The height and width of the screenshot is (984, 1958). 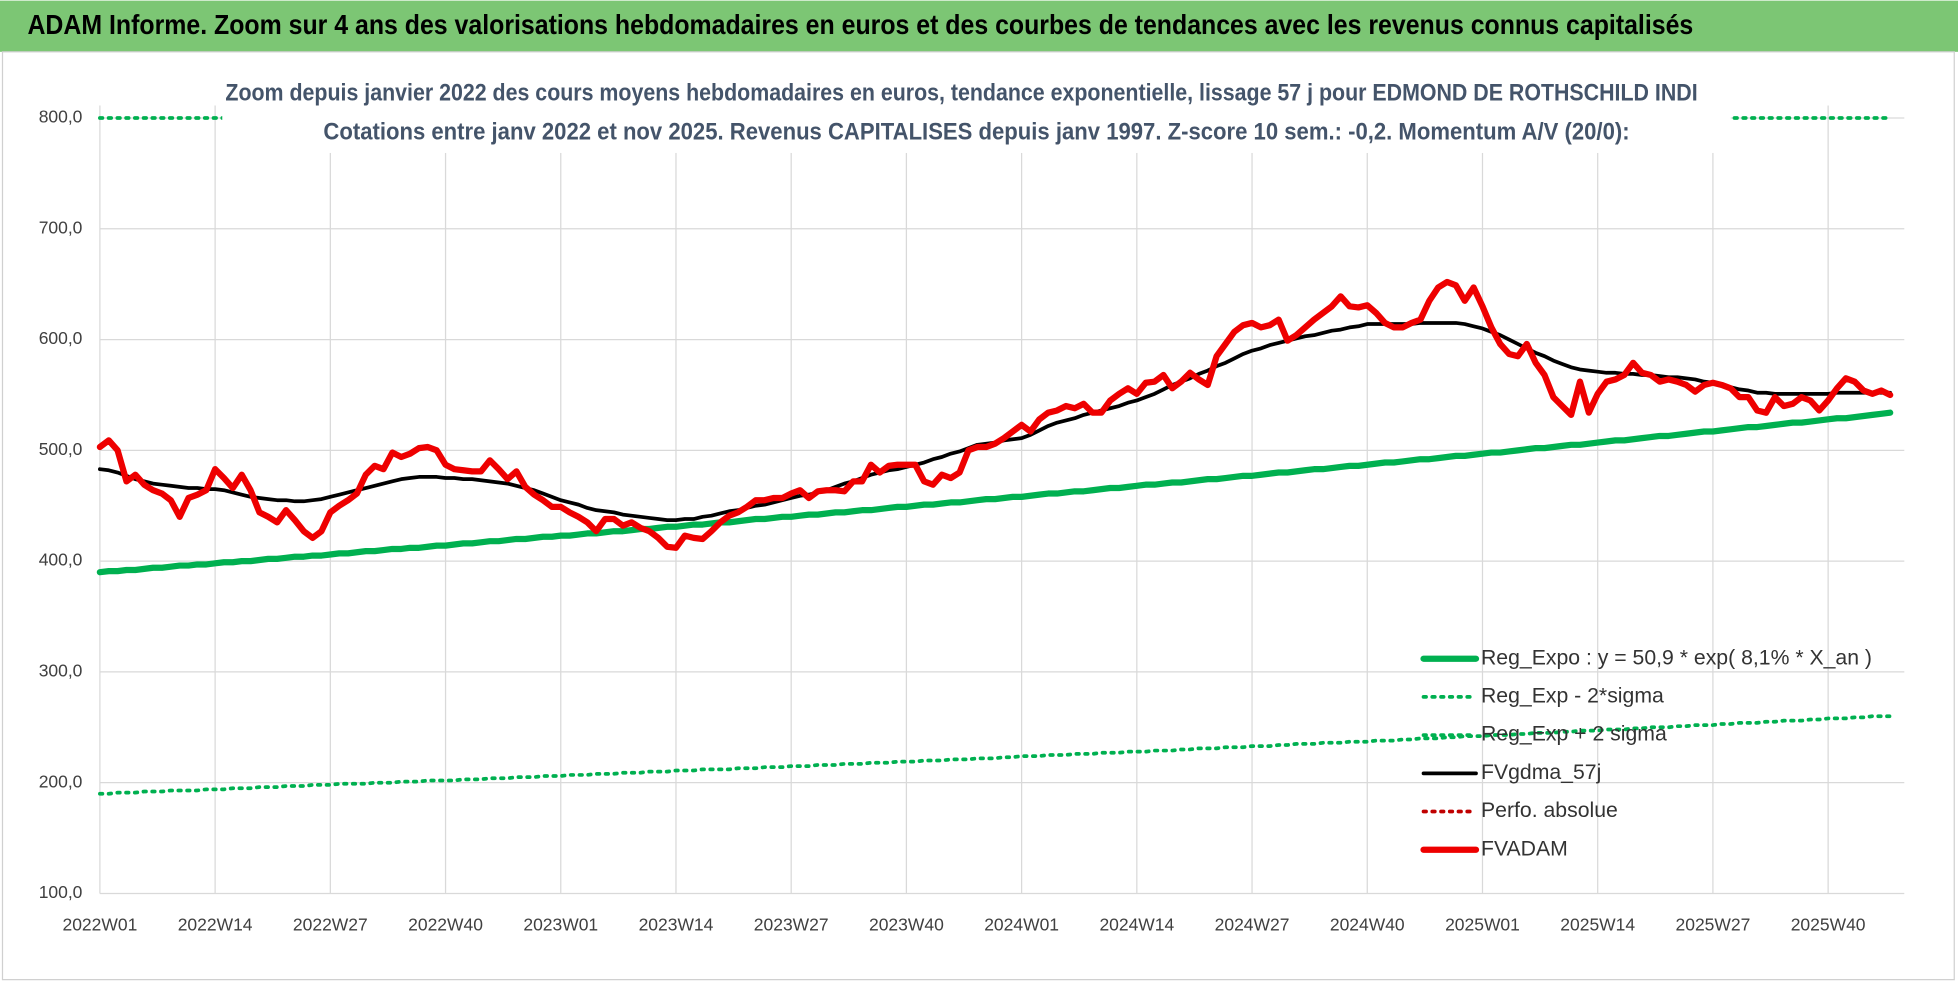 What do you see at coordinates (1524, 848) in the screenshot?
I see `legend-label: FVADAM` at bounding box center [1524, 848].